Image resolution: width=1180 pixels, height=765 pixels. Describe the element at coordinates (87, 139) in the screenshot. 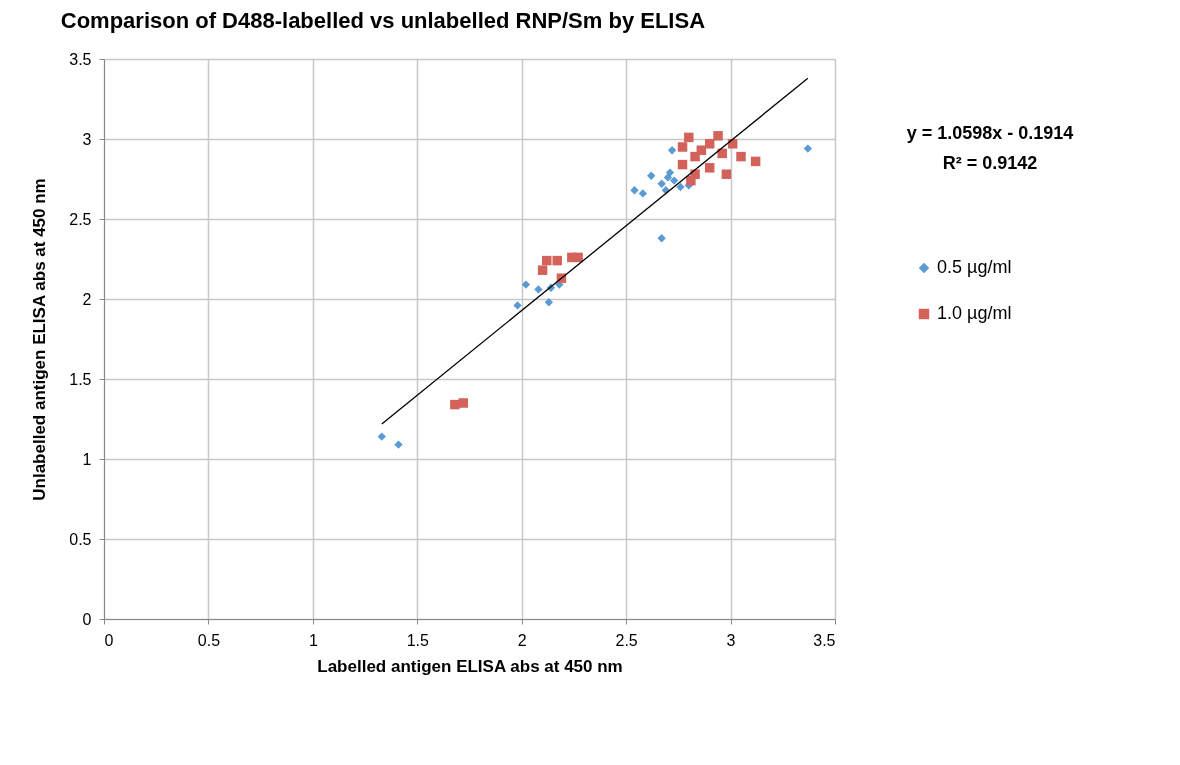

I see `y-tick-label: 3` at that location.